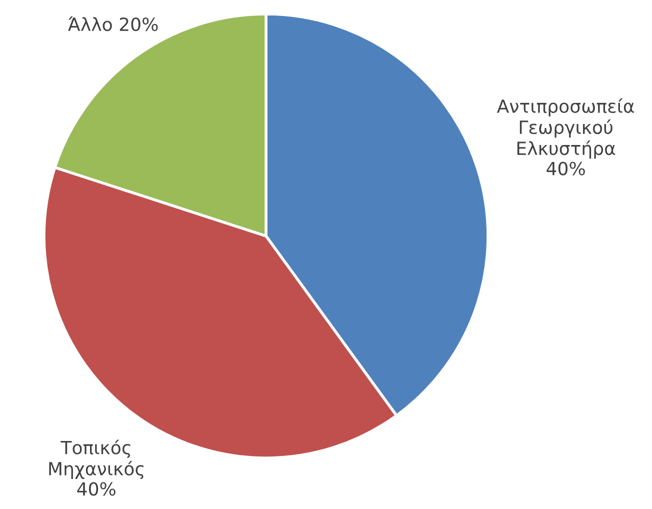 This screenshot has width=652, height=509. I want to click on slice-label: Τοπικός Μηχανικός, so click(96, 460).